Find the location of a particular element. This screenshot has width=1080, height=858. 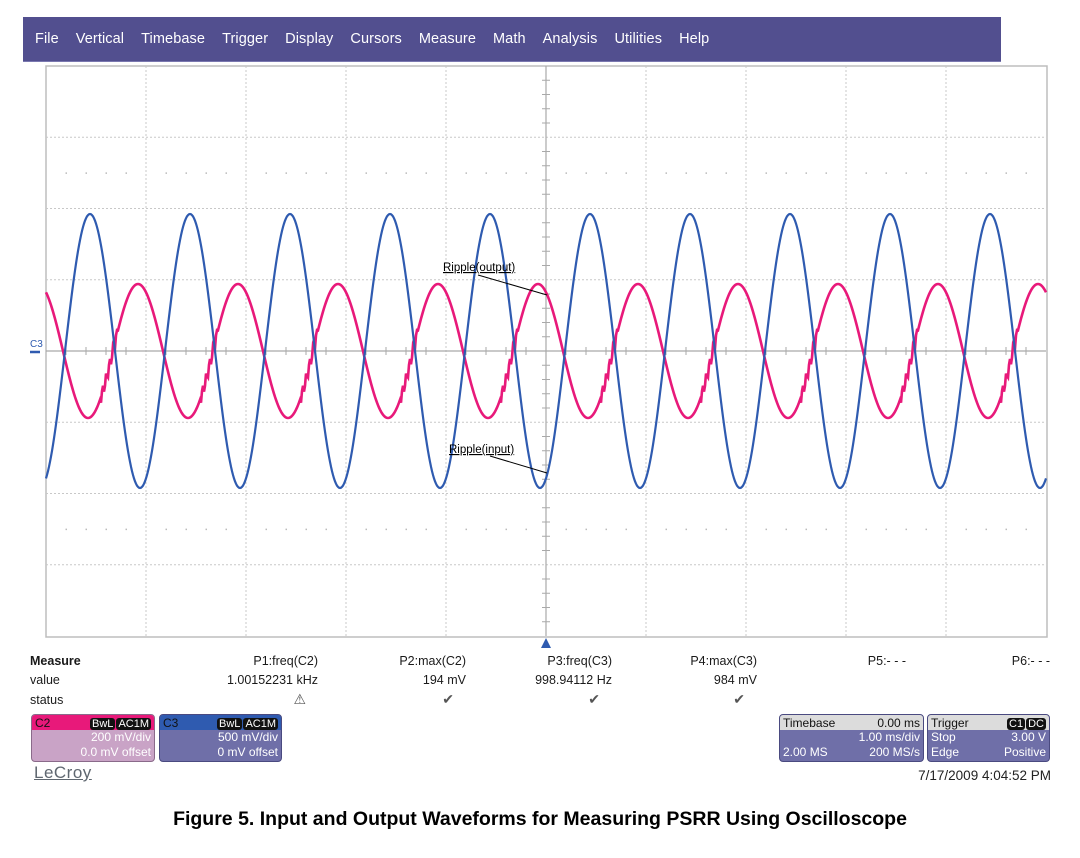

channel-c2-descriptor: C2 BwL AC1M 200 mV/div 0.0 mV offset is located at coordinates (93, 738).